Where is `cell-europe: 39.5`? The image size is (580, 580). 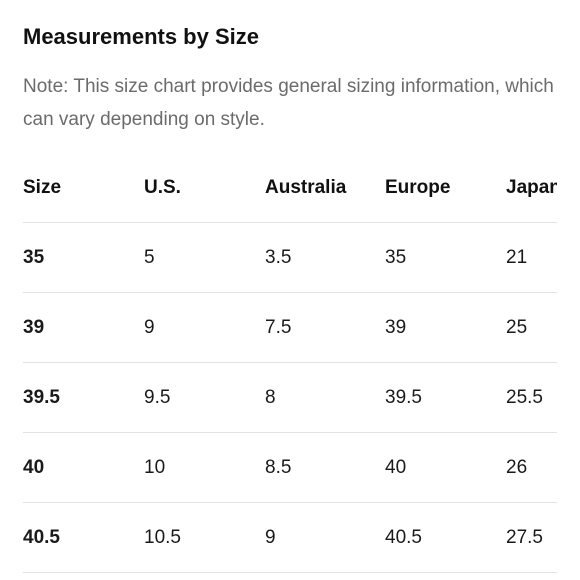
cell-europe: 39.5 is located at coordinates (403, 397).